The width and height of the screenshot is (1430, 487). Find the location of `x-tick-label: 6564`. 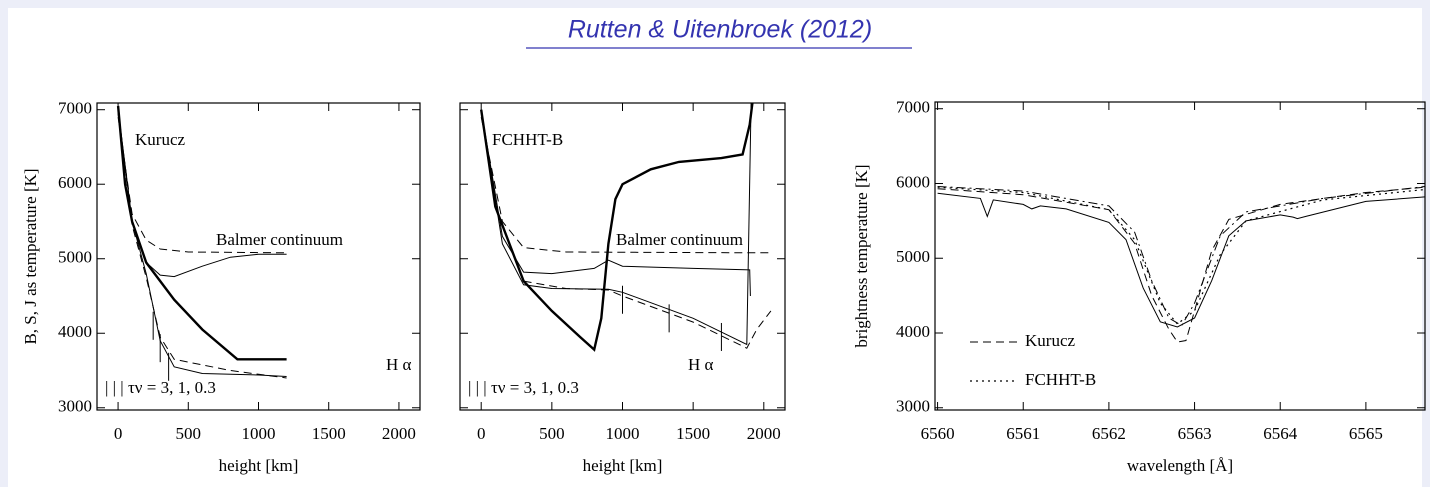

x-tick-label: 6564 is located at coordinates (1280, 433).